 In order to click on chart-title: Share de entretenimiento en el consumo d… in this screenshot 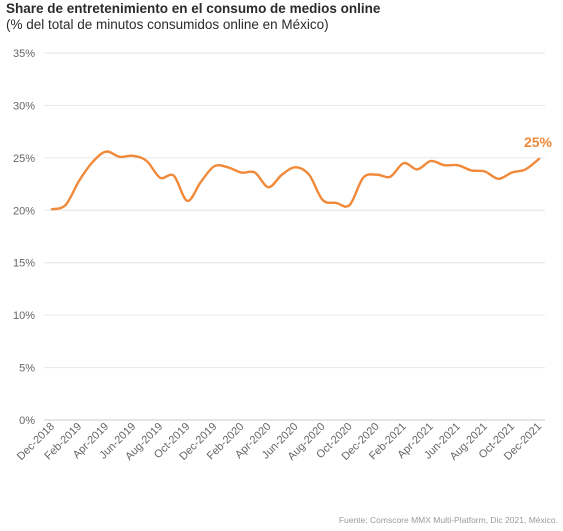, I will do `click(193, 8)`.